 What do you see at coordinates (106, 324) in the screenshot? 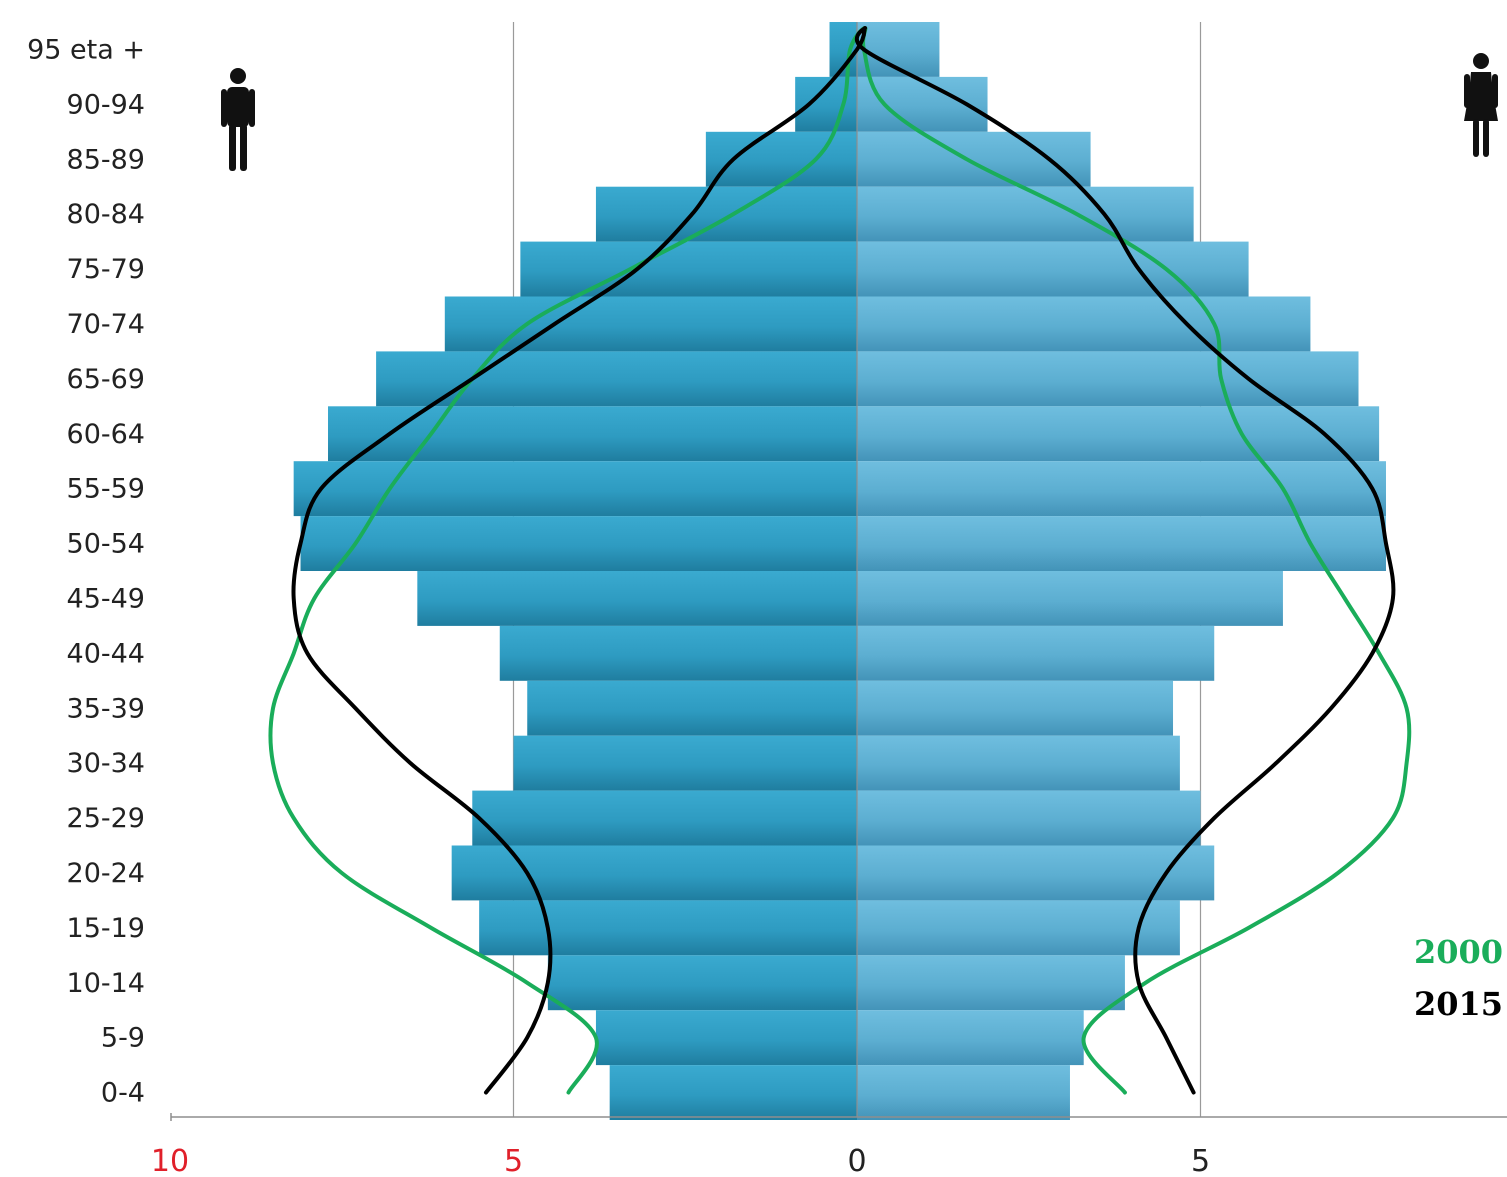
I see `age-label: 70-74` at bounding box center [106, 324].